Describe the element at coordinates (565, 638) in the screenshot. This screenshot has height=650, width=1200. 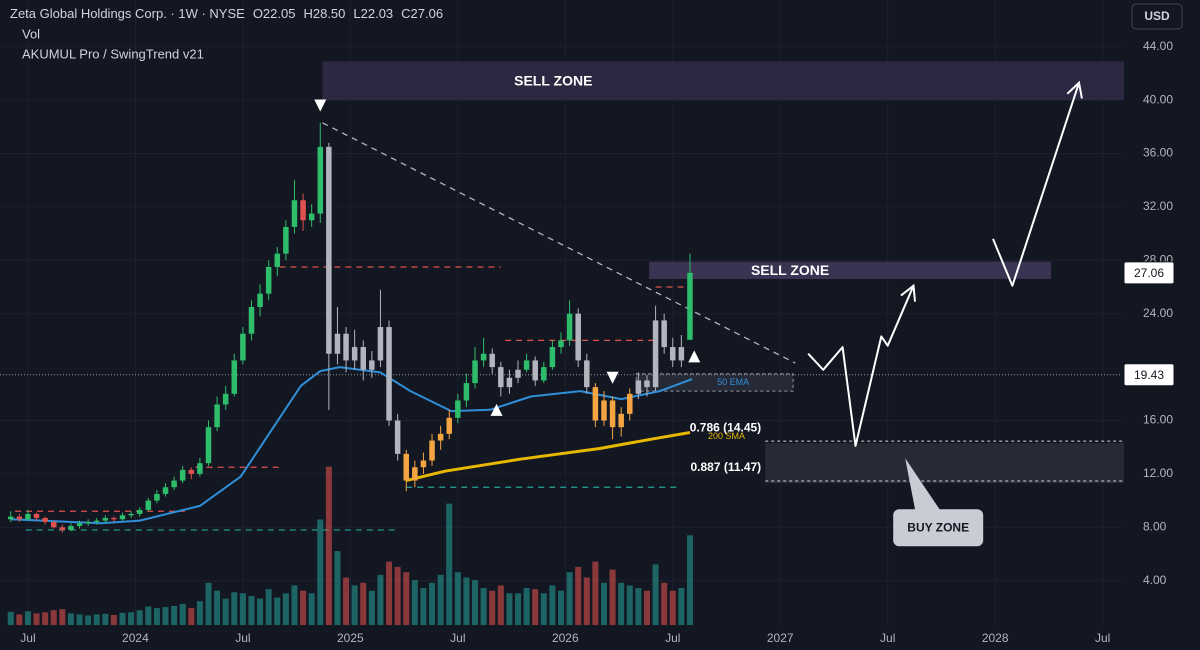
I see `x-tick-label: 2026` at that location.